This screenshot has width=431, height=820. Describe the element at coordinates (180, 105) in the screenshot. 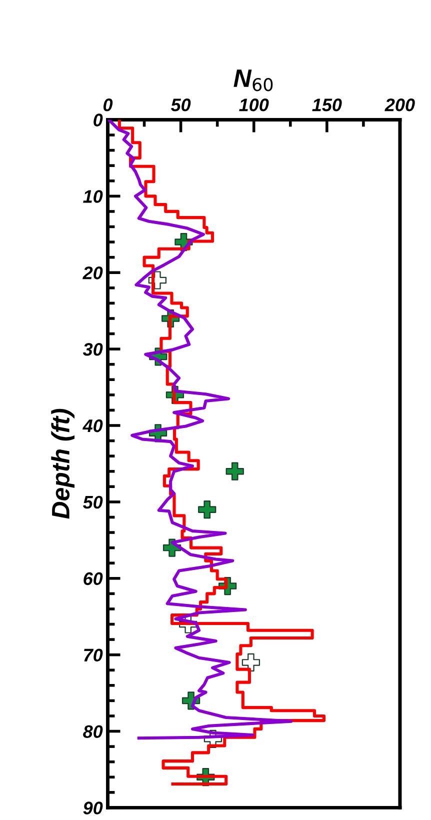

I see `x-tick-label: 50` at that location.